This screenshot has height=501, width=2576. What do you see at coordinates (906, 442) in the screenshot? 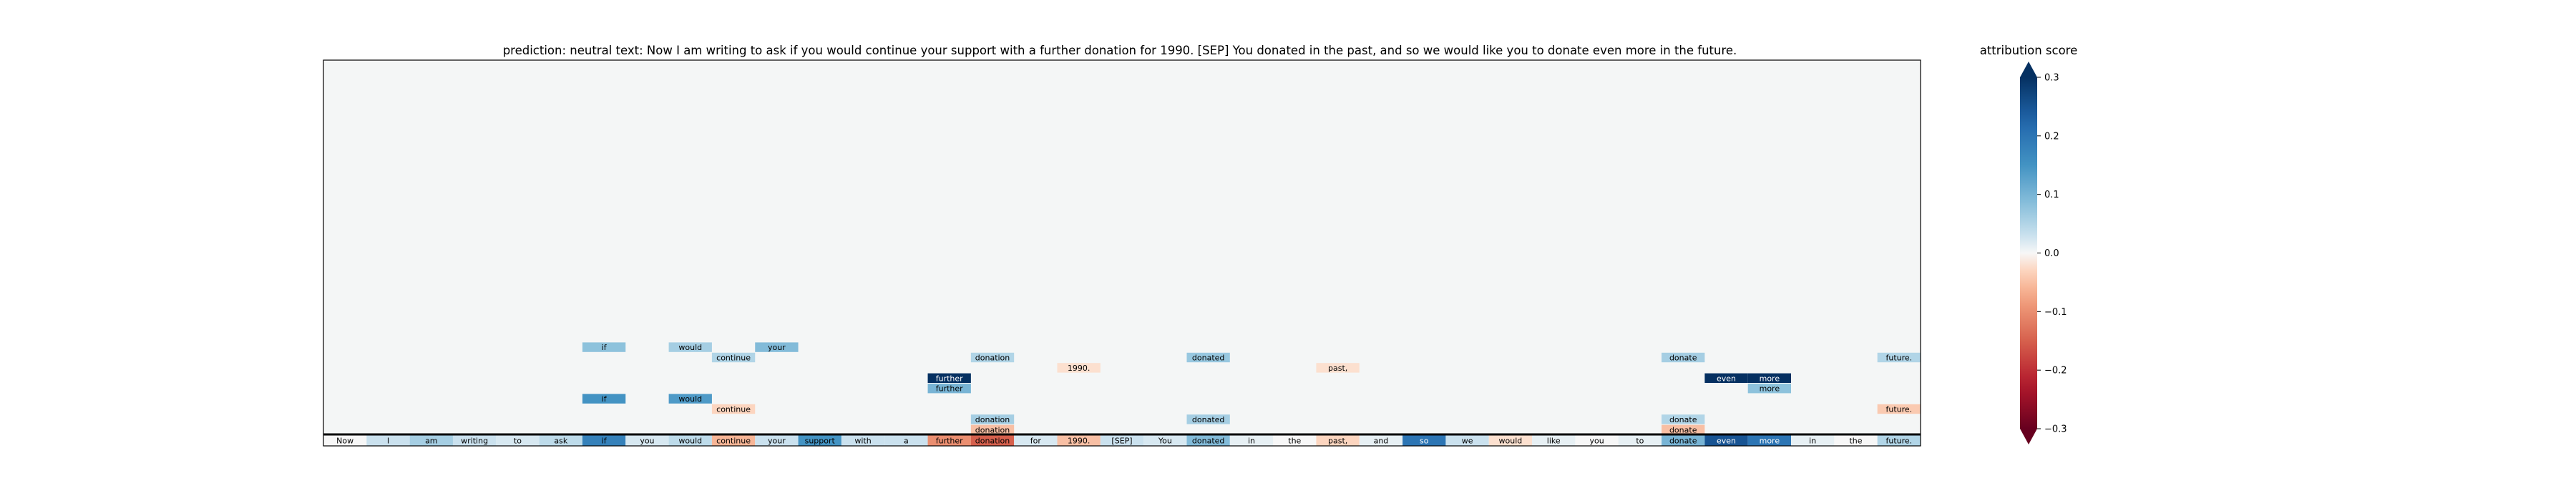
I see `input-token-label: a` at bounding box center [906, 442].